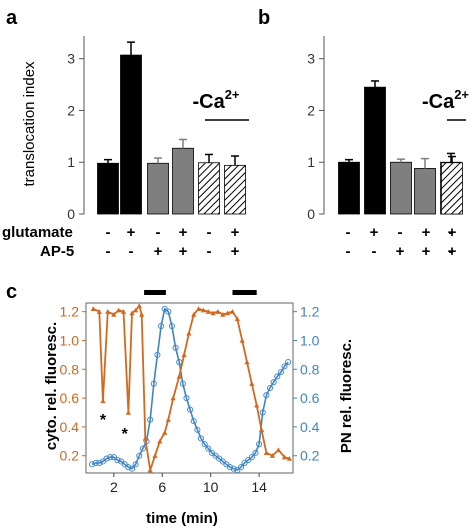 The width and height of the screenshot is (474, 530). What do you see at coordinates (70, 456) in the screenshot?
I see `left-y-tick-label: 0.2` at bounding box center [70, 456].